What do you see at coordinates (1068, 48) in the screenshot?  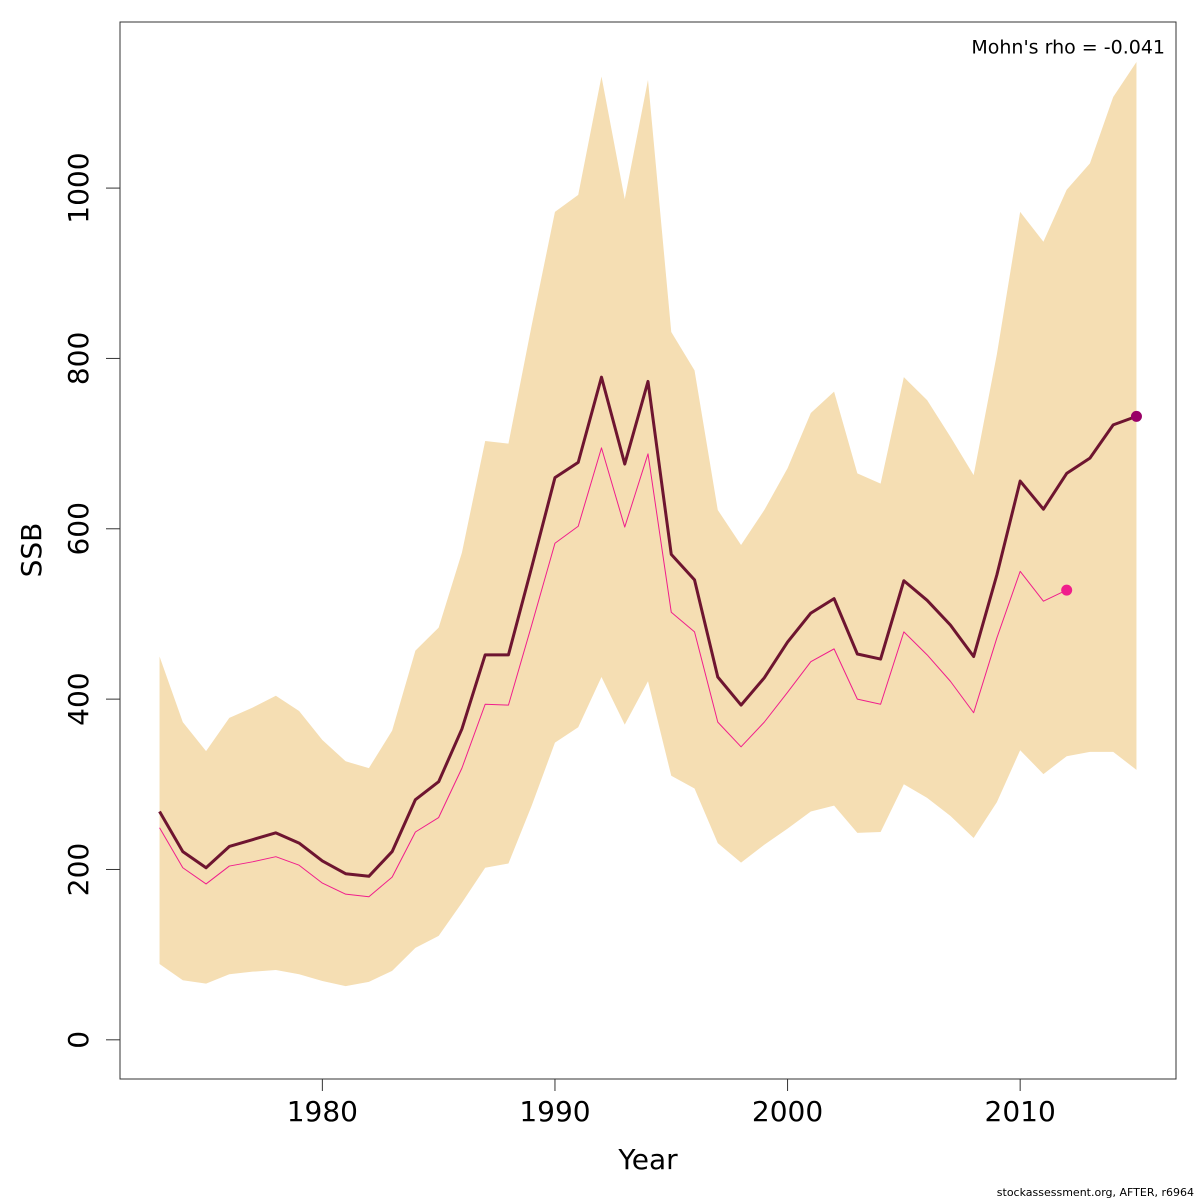 I see `annotation: Mohn's rho = -0.041` at bounding box center [1068, 48].